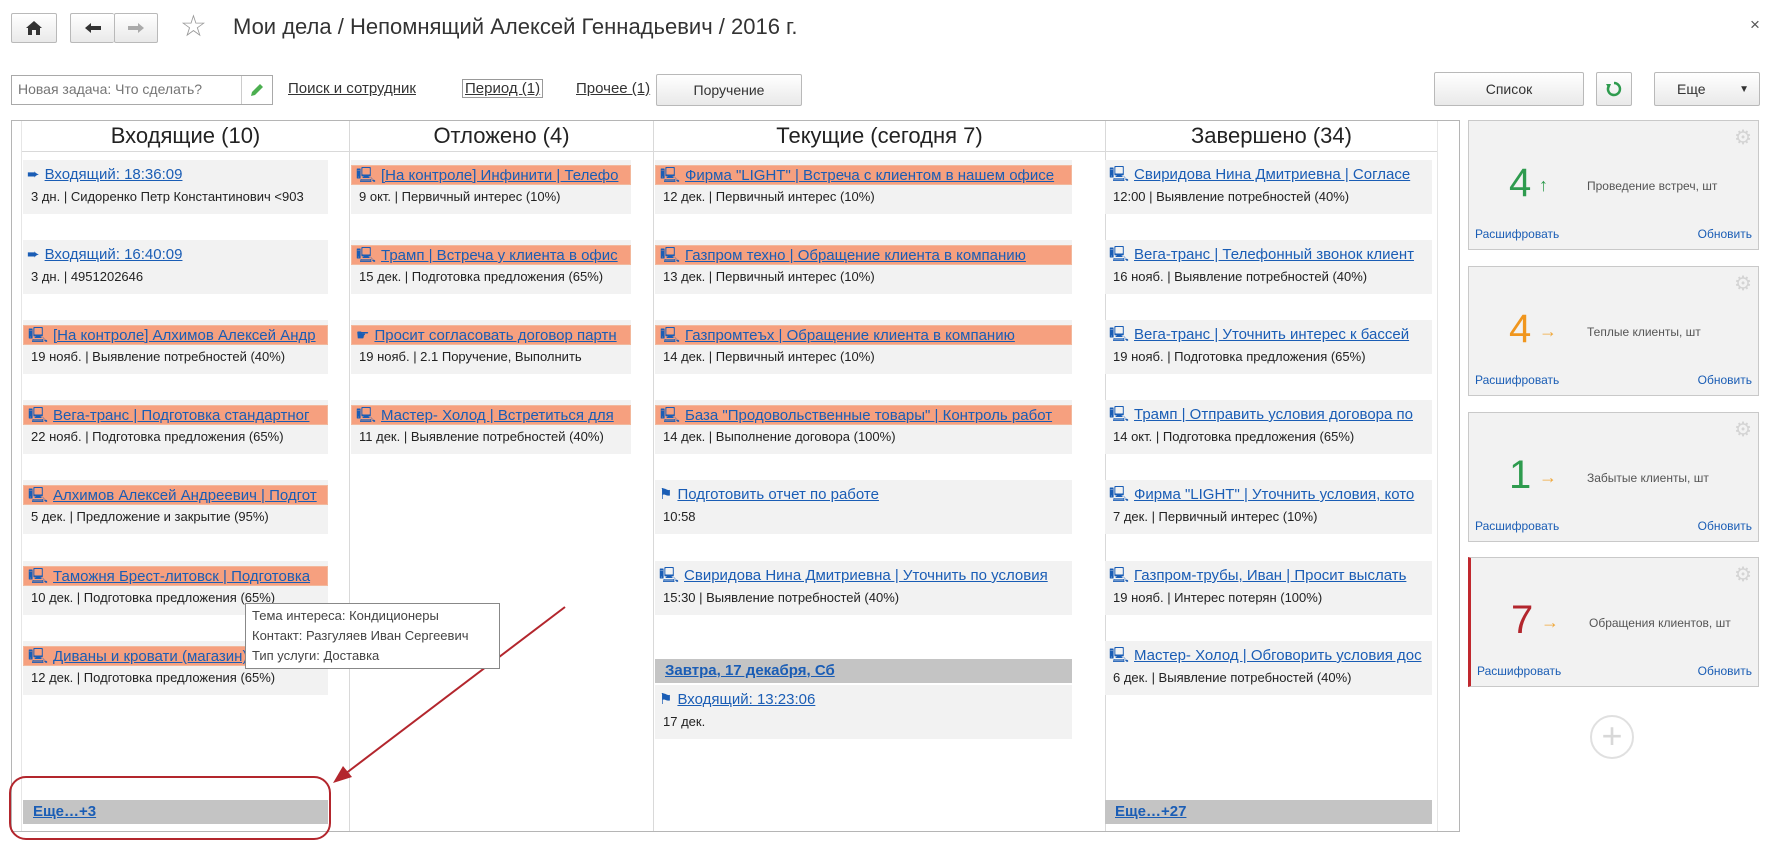  What do you see at coordinates (1648, 478) in the screenshot?
I see `kpi-label: Забытые клиенты, шт` at bounding box center [1648, 478].